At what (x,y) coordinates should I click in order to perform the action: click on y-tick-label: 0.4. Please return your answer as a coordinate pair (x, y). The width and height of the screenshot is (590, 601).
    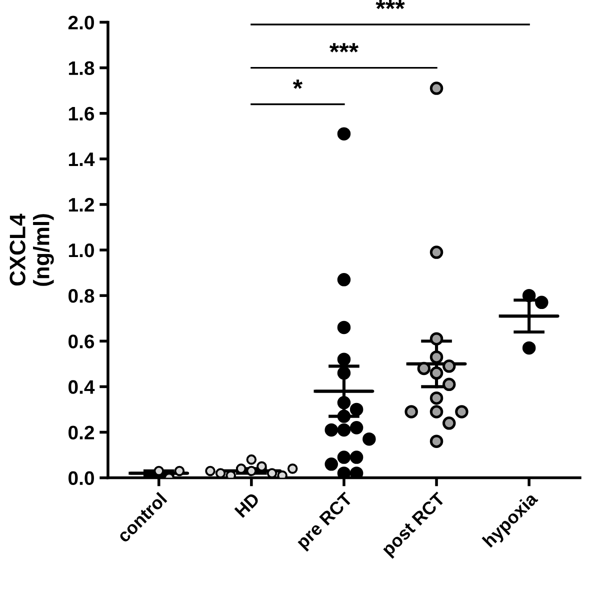
    Looking at the image, I should click on (81, 387).